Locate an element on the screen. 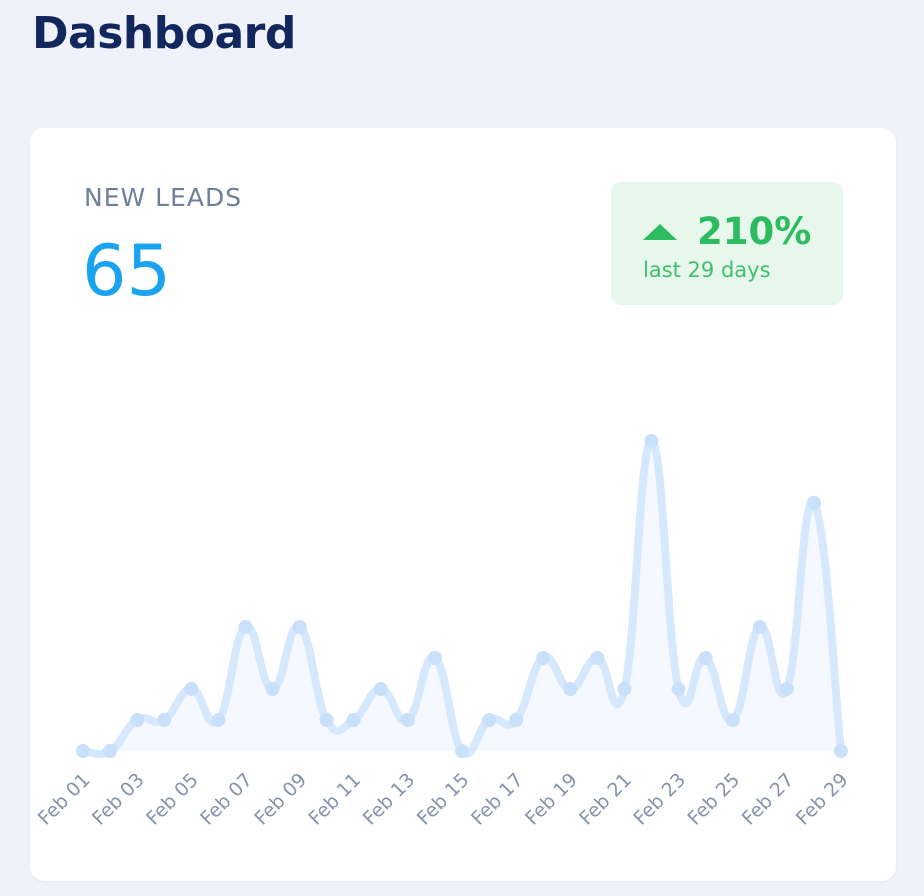 The height and width of the screenshot is (896, 924). kpi-label: NEW LEADS is located at coordinates (163, 197).